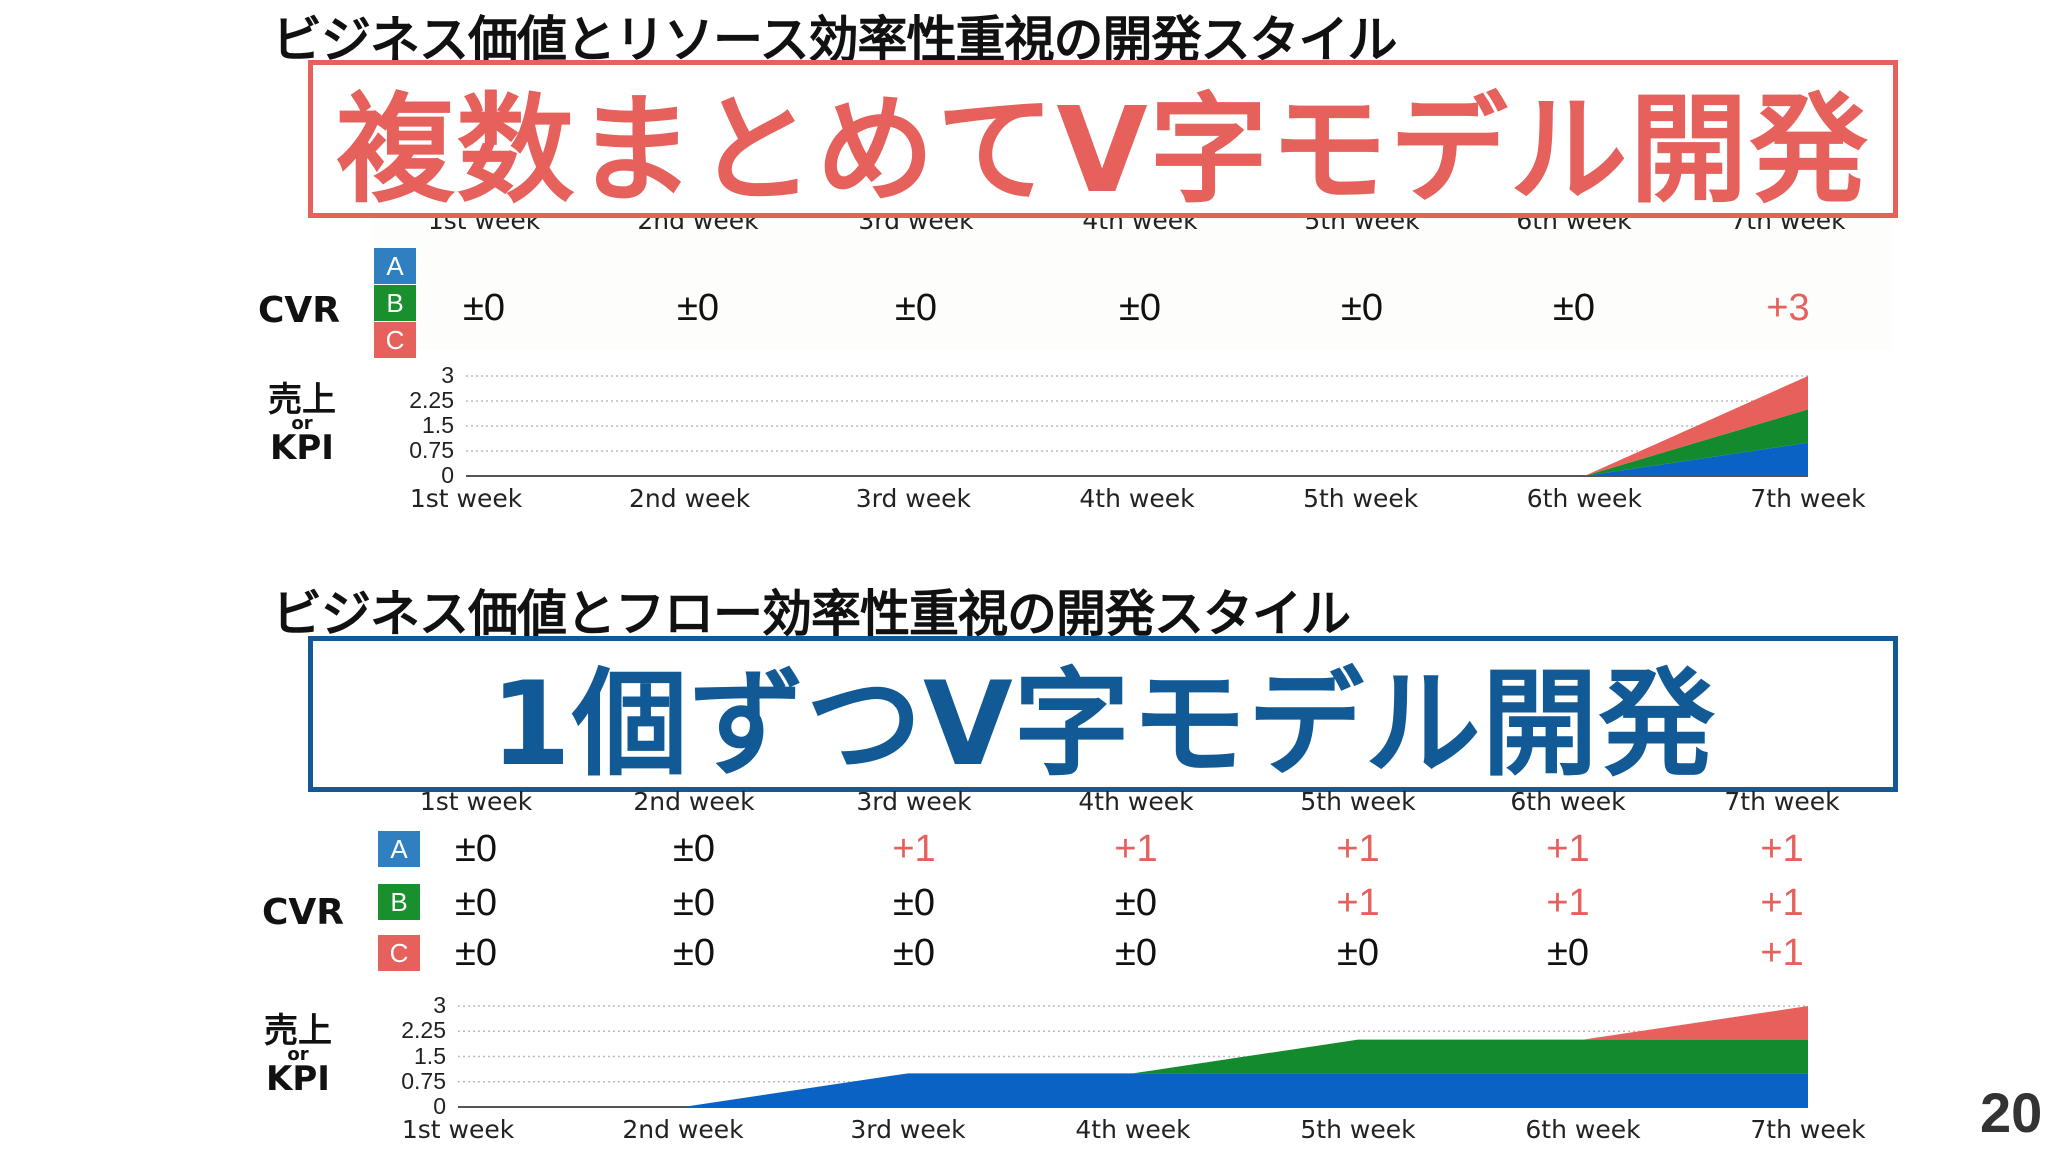 This screenshot has width=2048, height=1152. I want to click on bottom-week-label-7: 7th week, so click(1782, 801).